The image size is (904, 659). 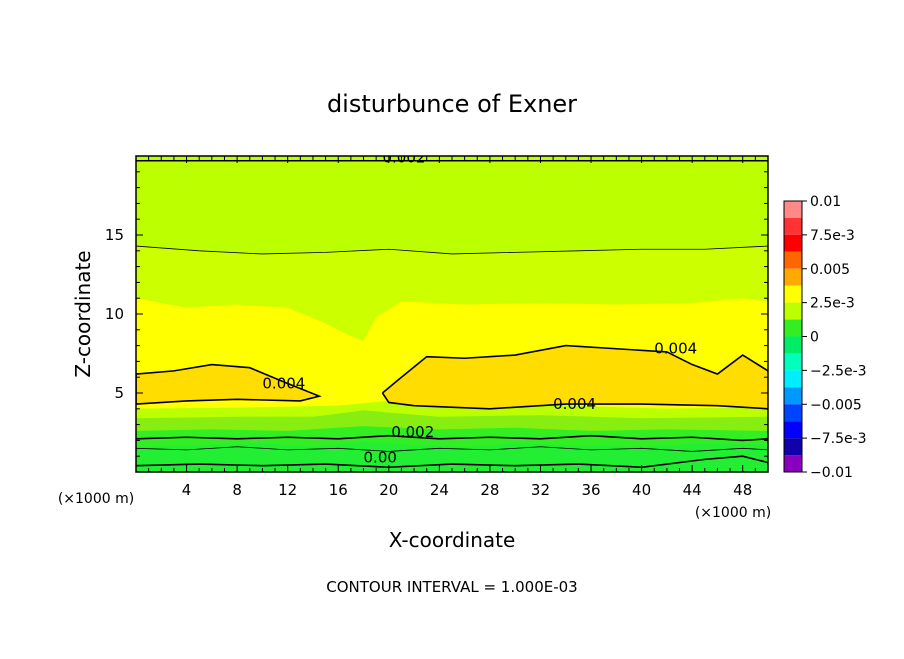 I want to click on y-tick-label-5: 5, so click(x=119, y=393).